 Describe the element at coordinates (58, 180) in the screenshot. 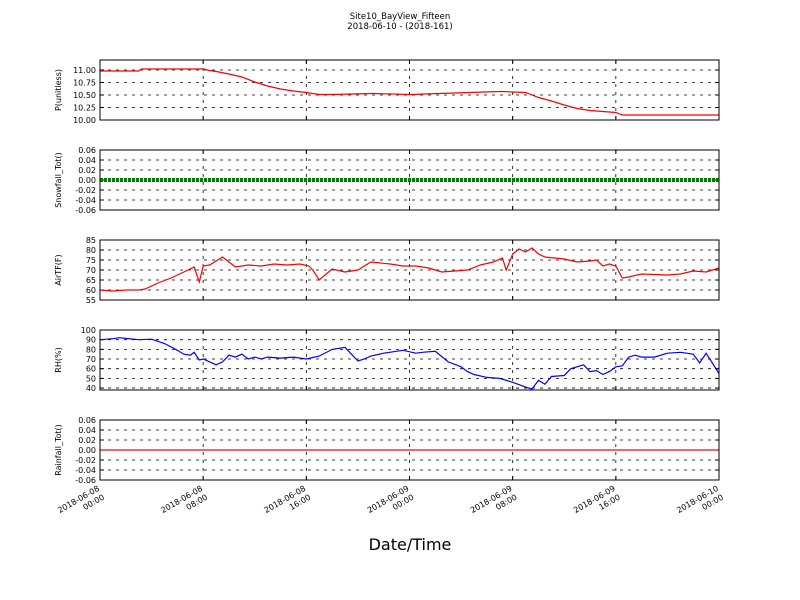

I see `y-axis-label: Snowfall_Tot()` at that location.